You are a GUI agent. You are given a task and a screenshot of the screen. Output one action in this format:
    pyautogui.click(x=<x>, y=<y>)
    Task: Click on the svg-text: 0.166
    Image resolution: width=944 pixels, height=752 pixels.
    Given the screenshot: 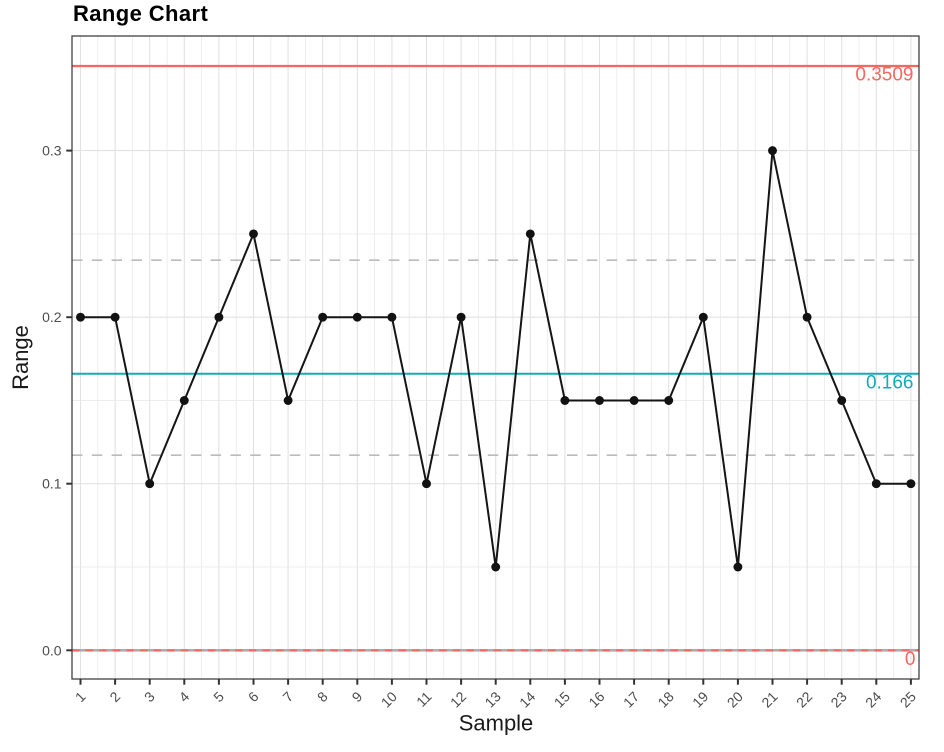 What is the action you would take?
    pyautogui.click(x=890, y=382)
    